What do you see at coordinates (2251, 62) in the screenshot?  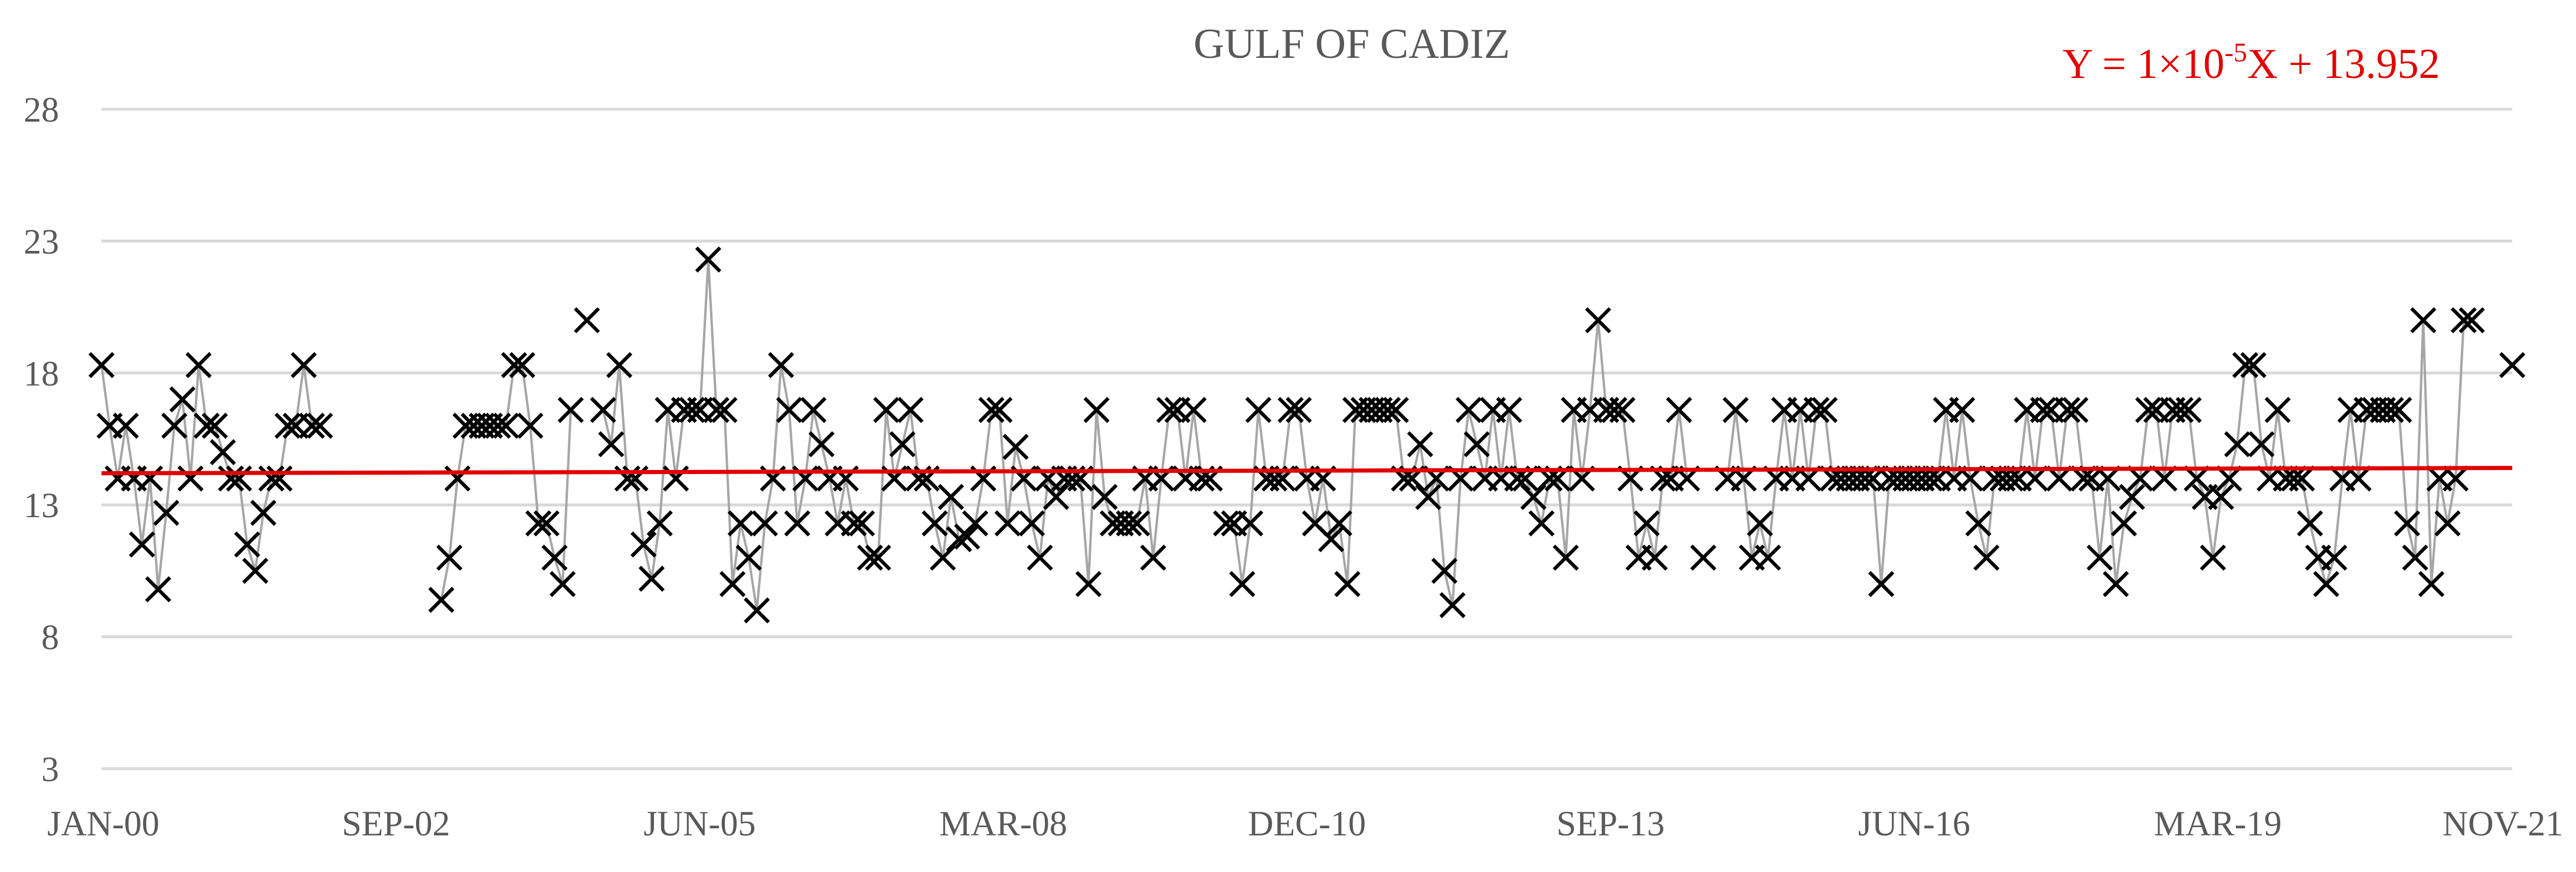 I see `trend-equation: Y = 1×10-5X + 13.952` at bounding box center [2251, 62].